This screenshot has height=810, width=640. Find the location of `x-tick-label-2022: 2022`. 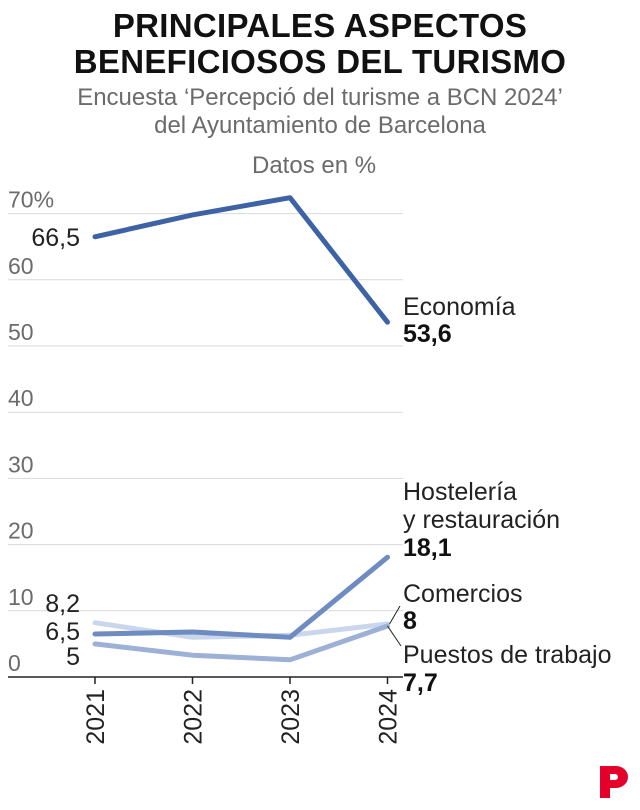

x-tick-label-2022: 2022 is located at coordinates (194, 717).